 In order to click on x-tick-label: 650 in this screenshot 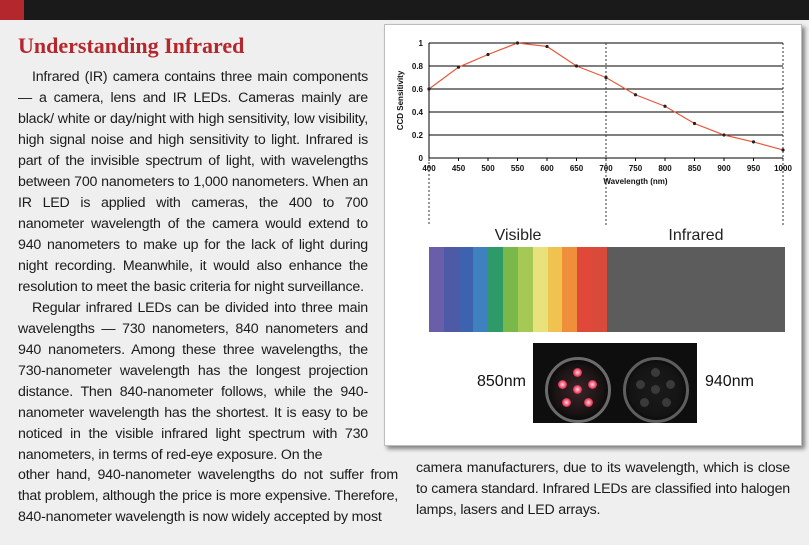, I will do `click(577, 168)`.